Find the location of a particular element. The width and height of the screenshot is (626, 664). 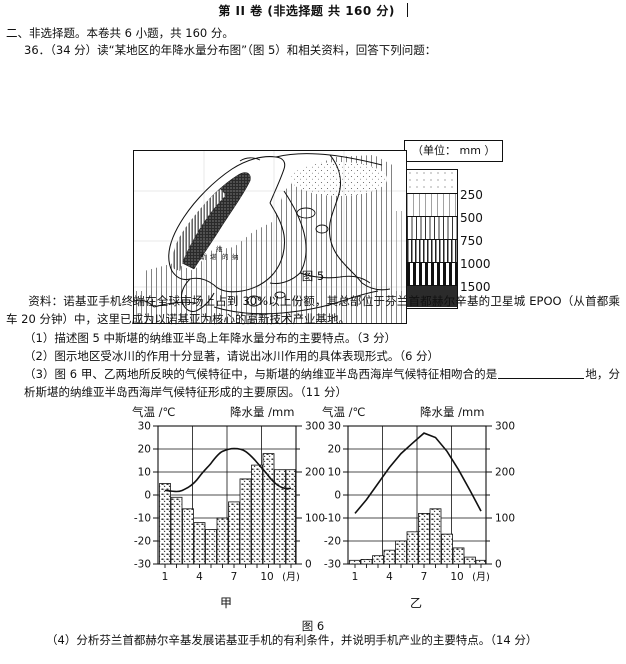

chart-yi-temp-curve is located at coordinates (418, 473).